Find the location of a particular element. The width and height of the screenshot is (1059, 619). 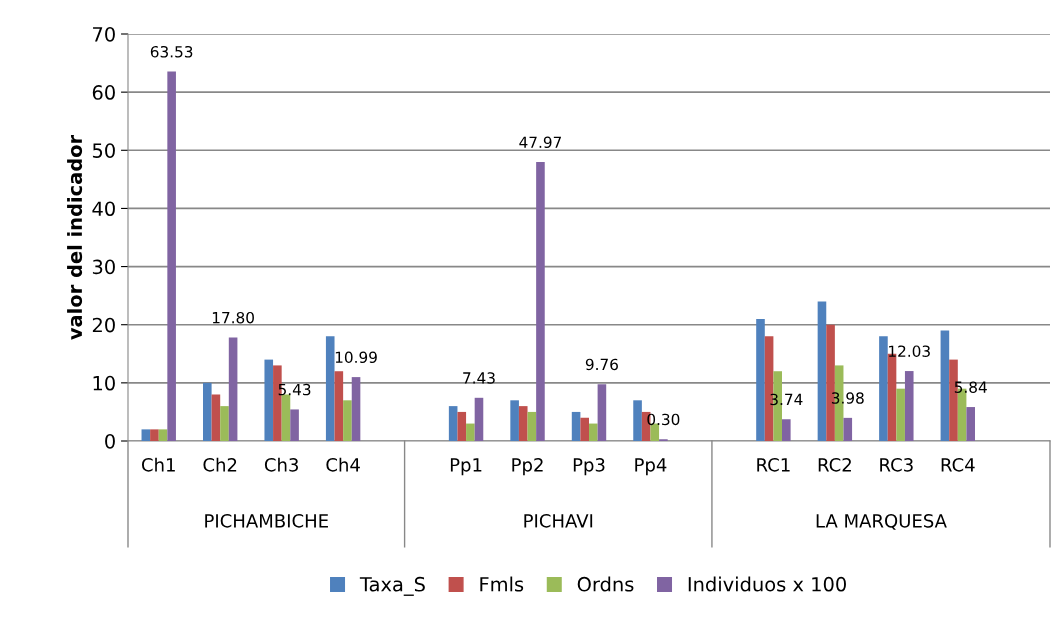

text: LA MARQUESA is located at coordinates (881, 521).